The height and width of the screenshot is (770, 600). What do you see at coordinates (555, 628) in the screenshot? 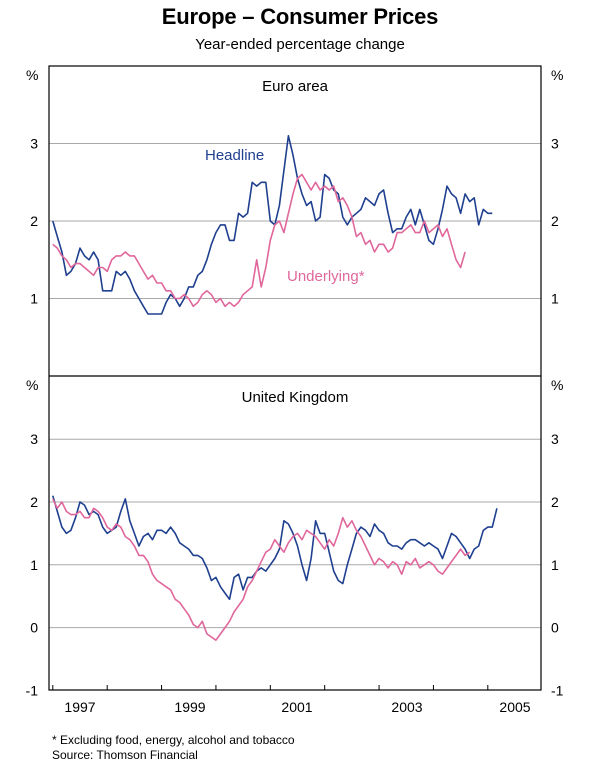
I see `y-tick-label-right: 0` at bounding box center [555, 628].